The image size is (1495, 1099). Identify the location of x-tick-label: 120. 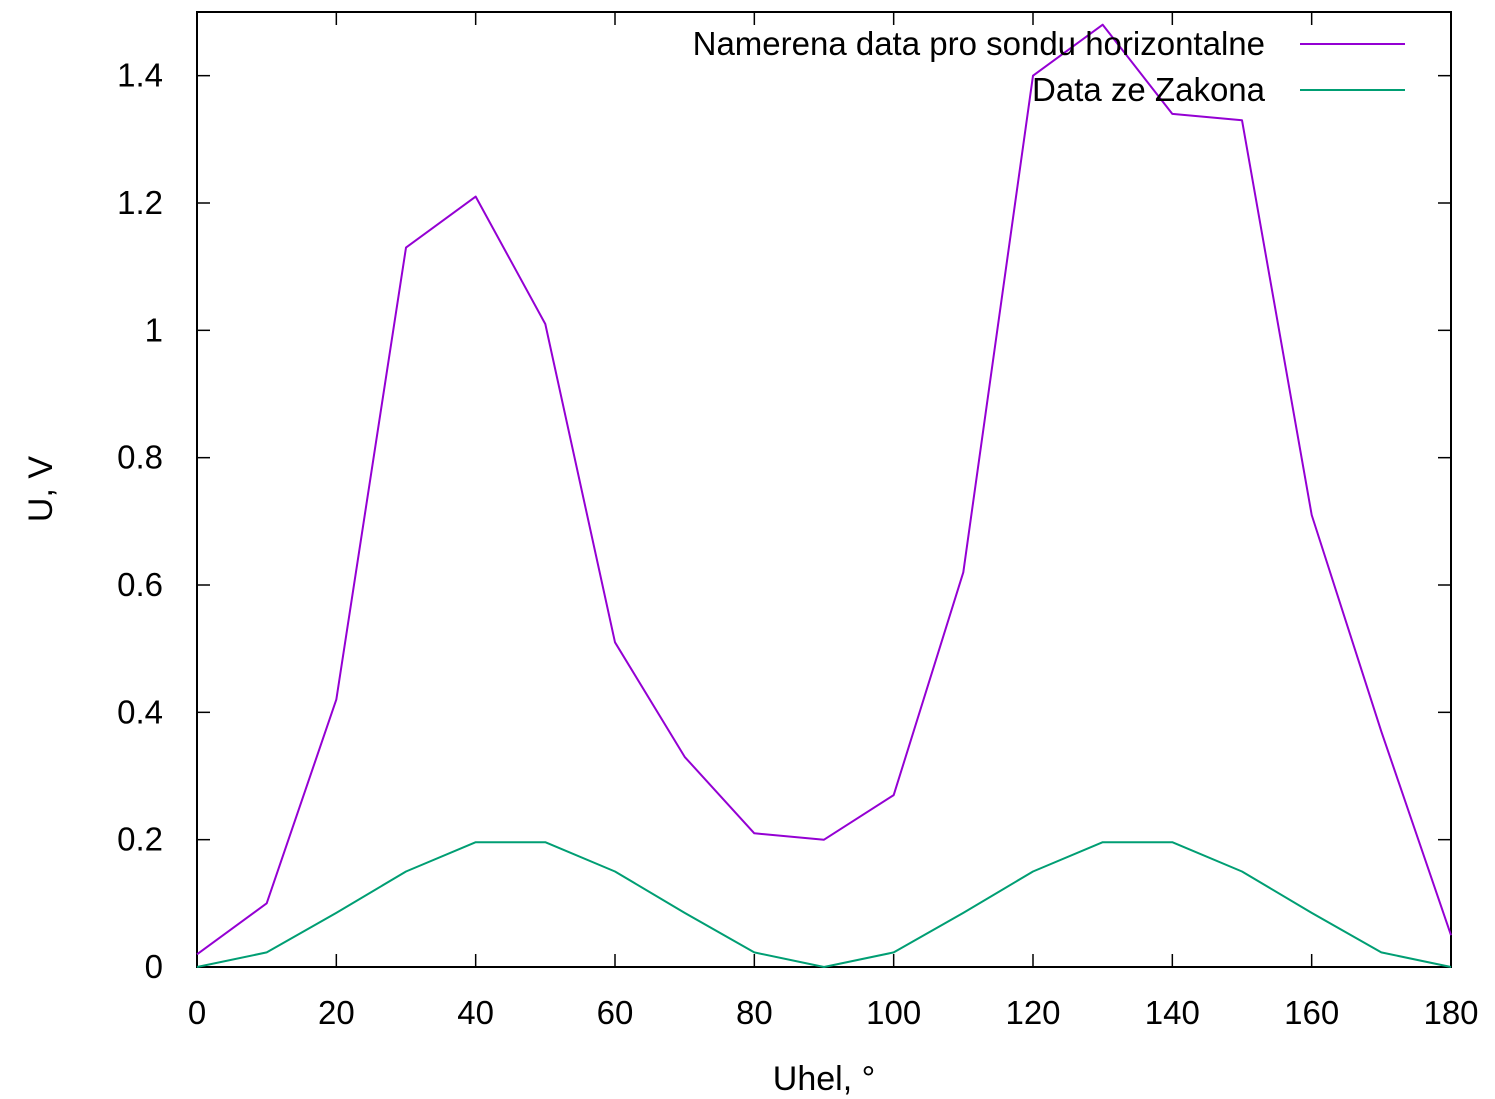
(1032, 1012).